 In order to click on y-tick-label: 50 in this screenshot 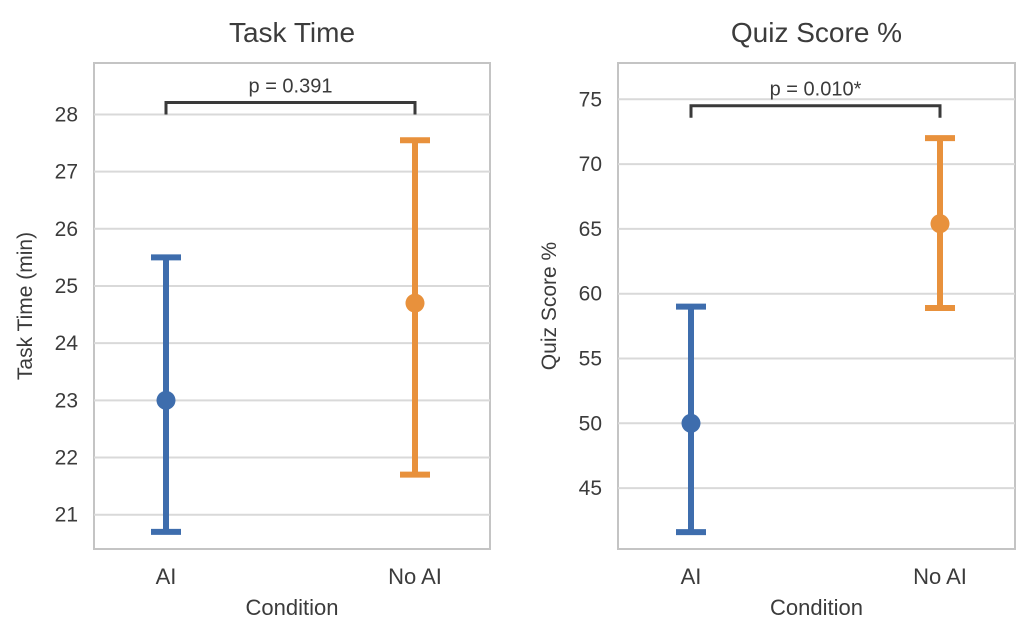, I will do `click(590, 423)`.